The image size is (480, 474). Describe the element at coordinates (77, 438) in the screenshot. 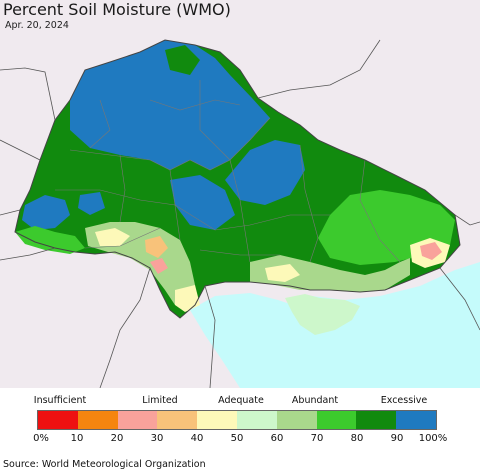

I see `legend-tick-label: 10` at that location.